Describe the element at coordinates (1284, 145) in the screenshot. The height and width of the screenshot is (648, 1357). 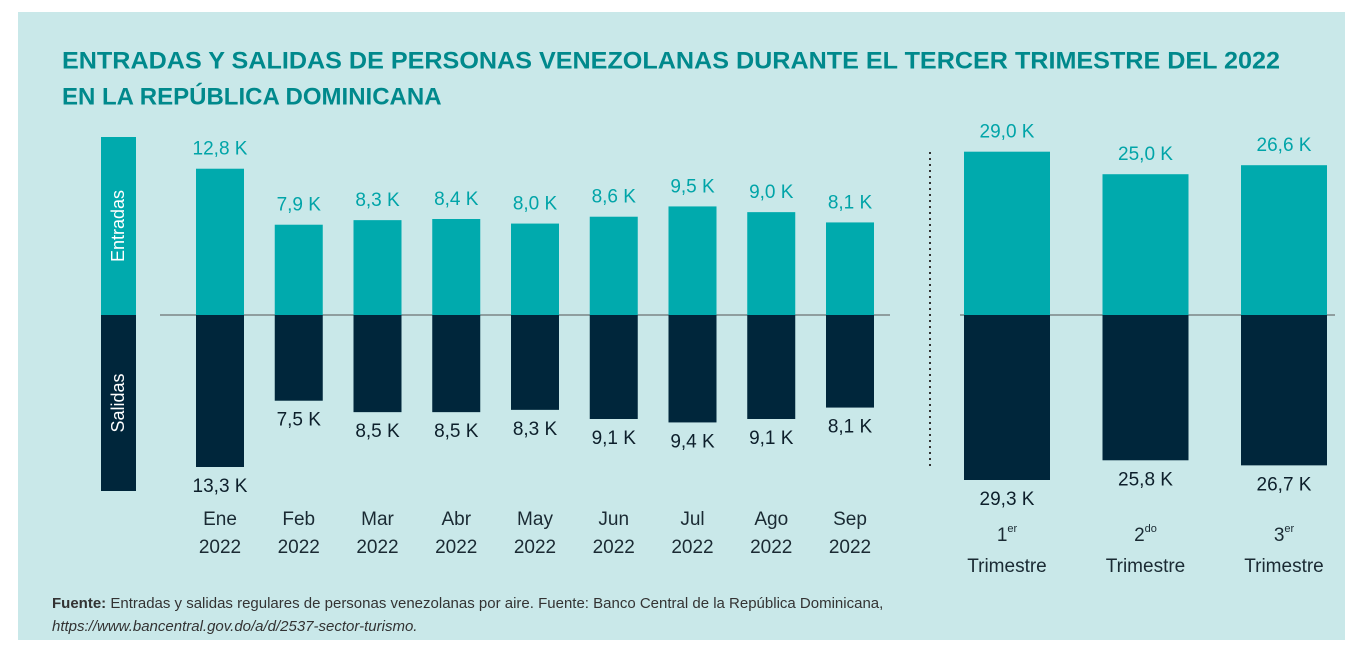
I see `value-label: 26,6 K` at that location.